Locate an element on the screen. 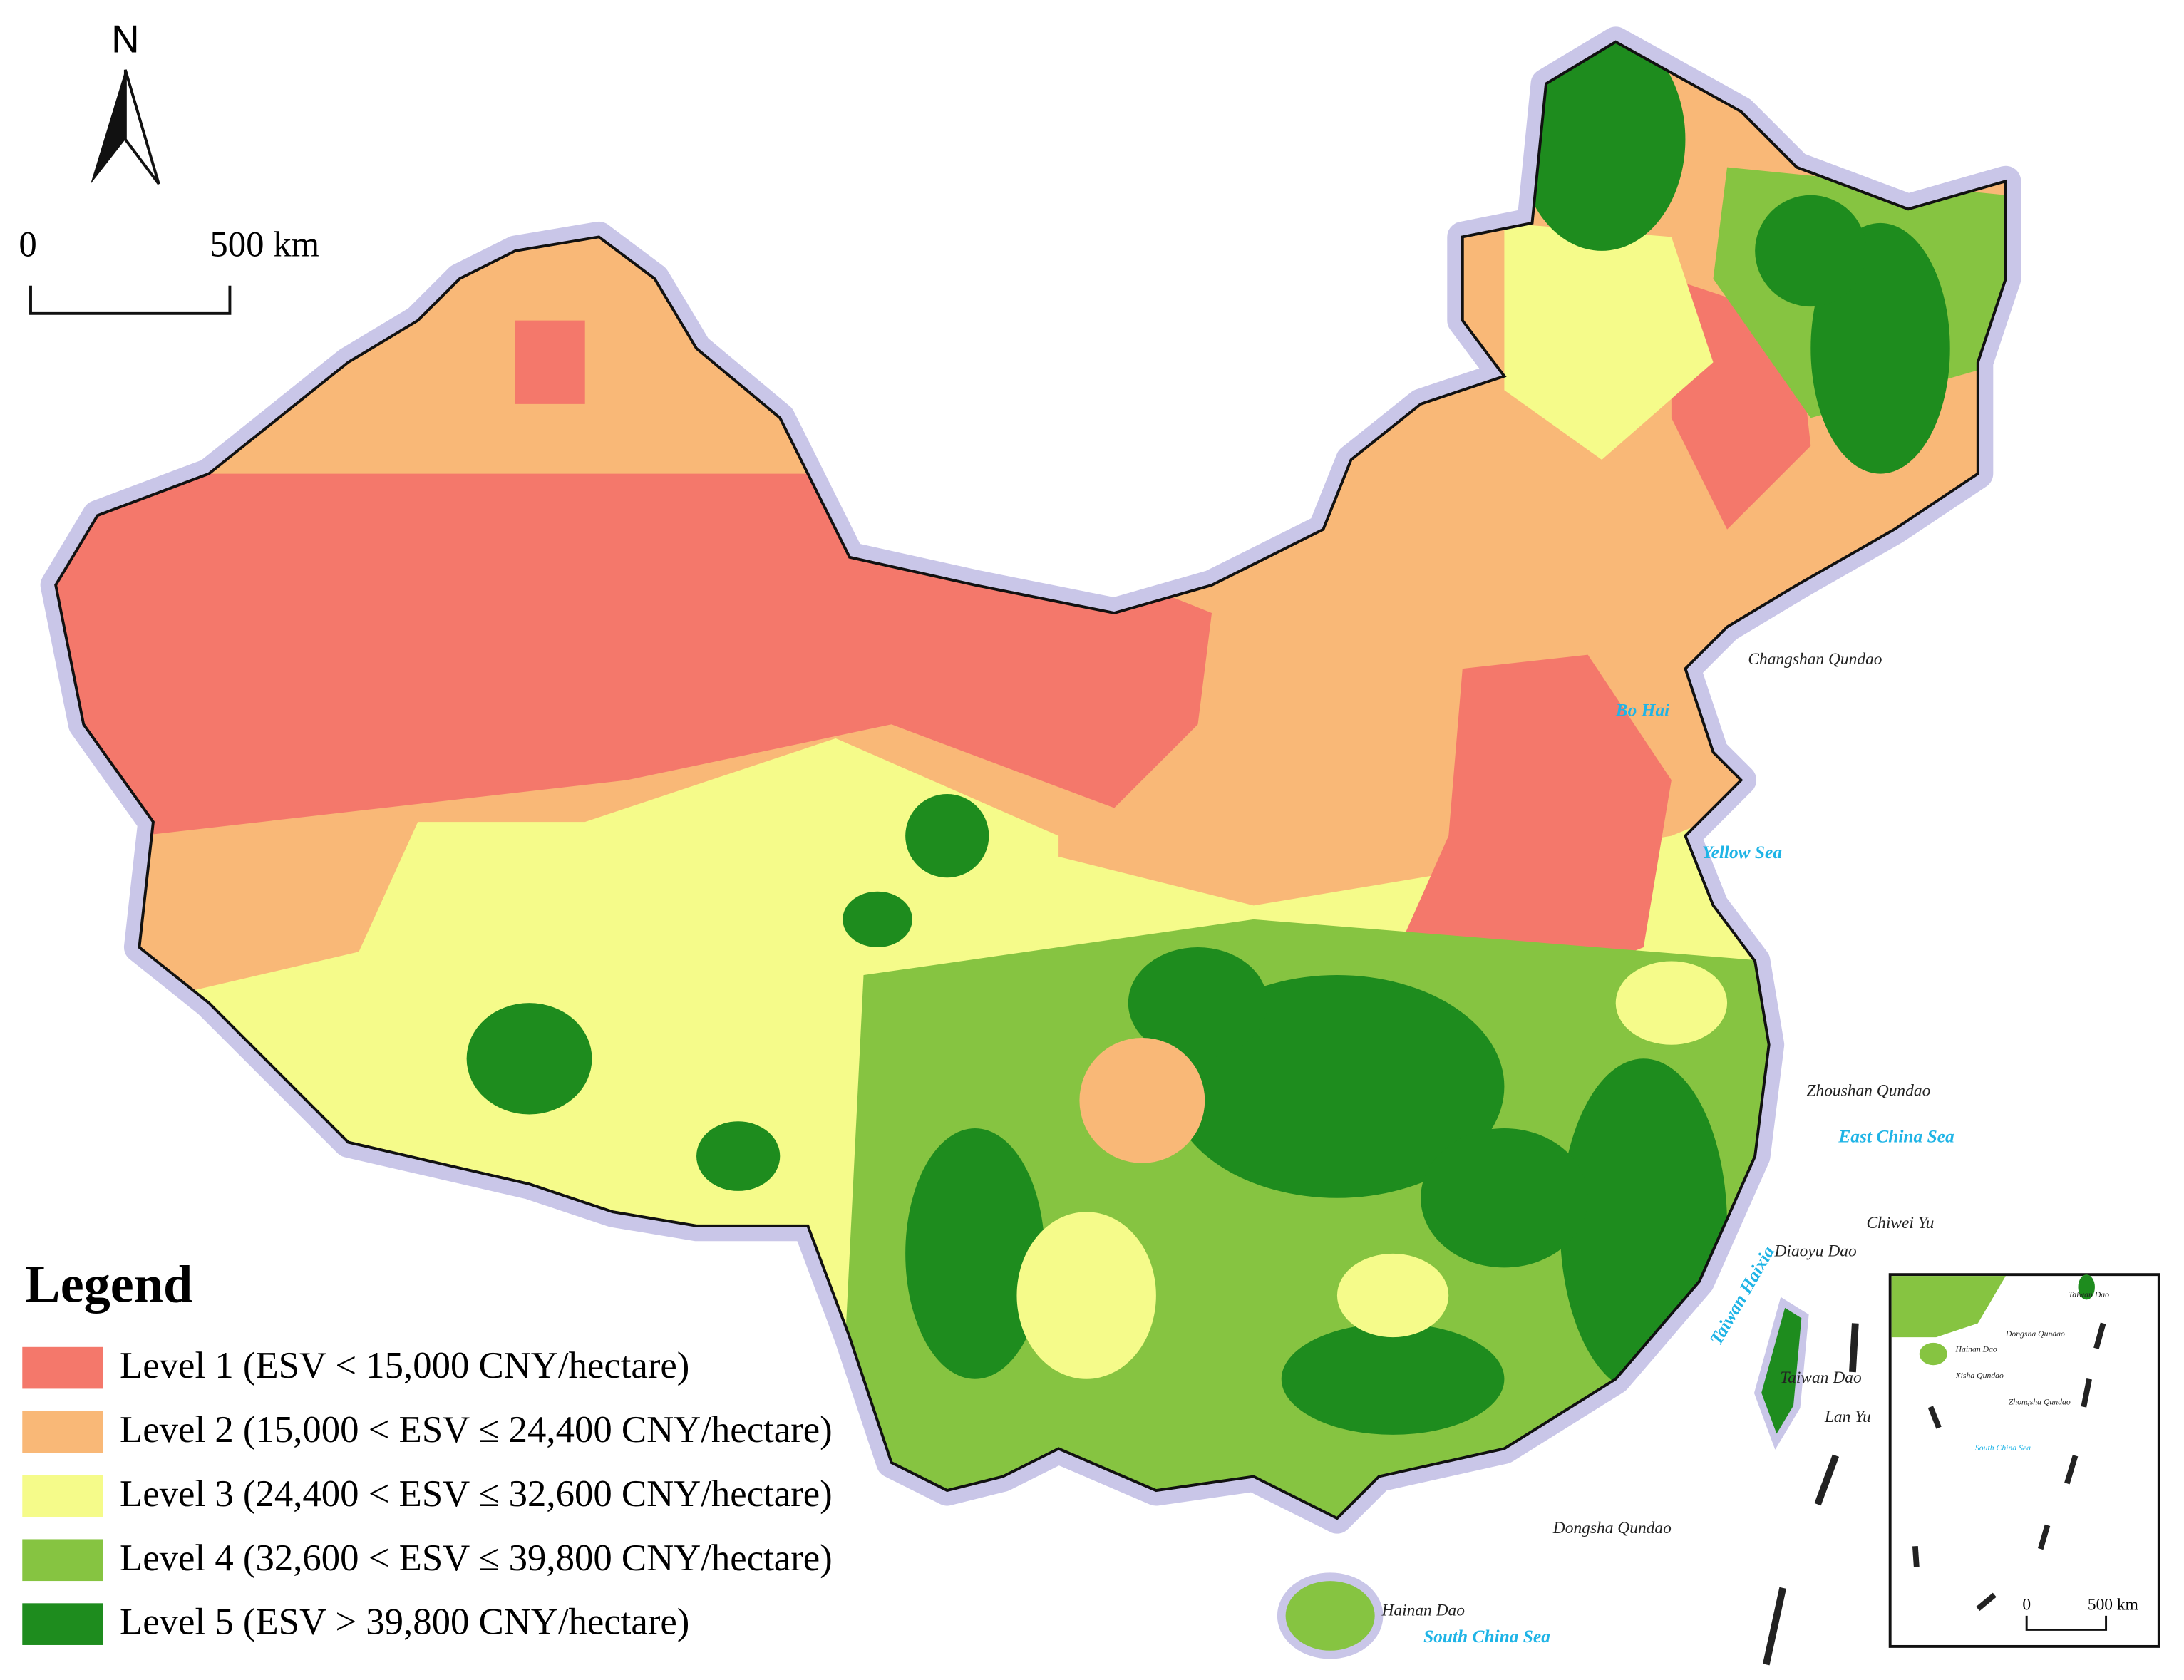 This screenshot has height=1680, width=2184. place-label: Zhoushan Qundao is located at coordinates (1868, 1091).